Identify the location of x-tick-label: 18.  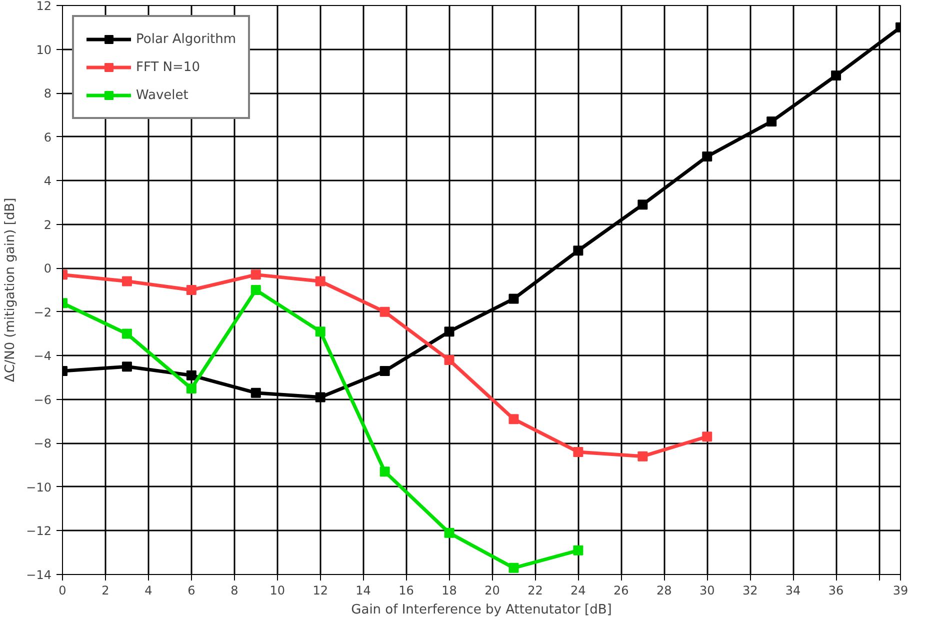
(449, 591).